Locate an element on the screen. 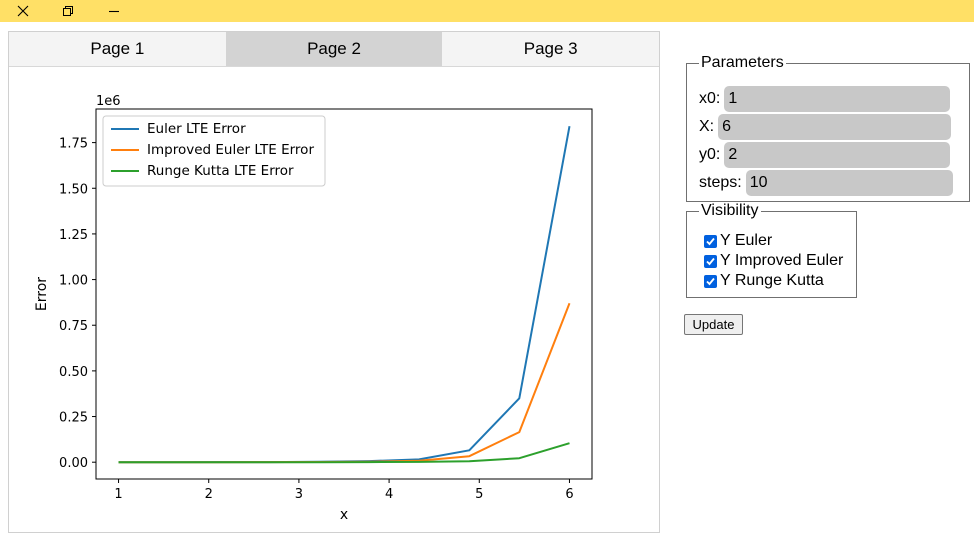  minimize-button is located at coordinates (114, 11).